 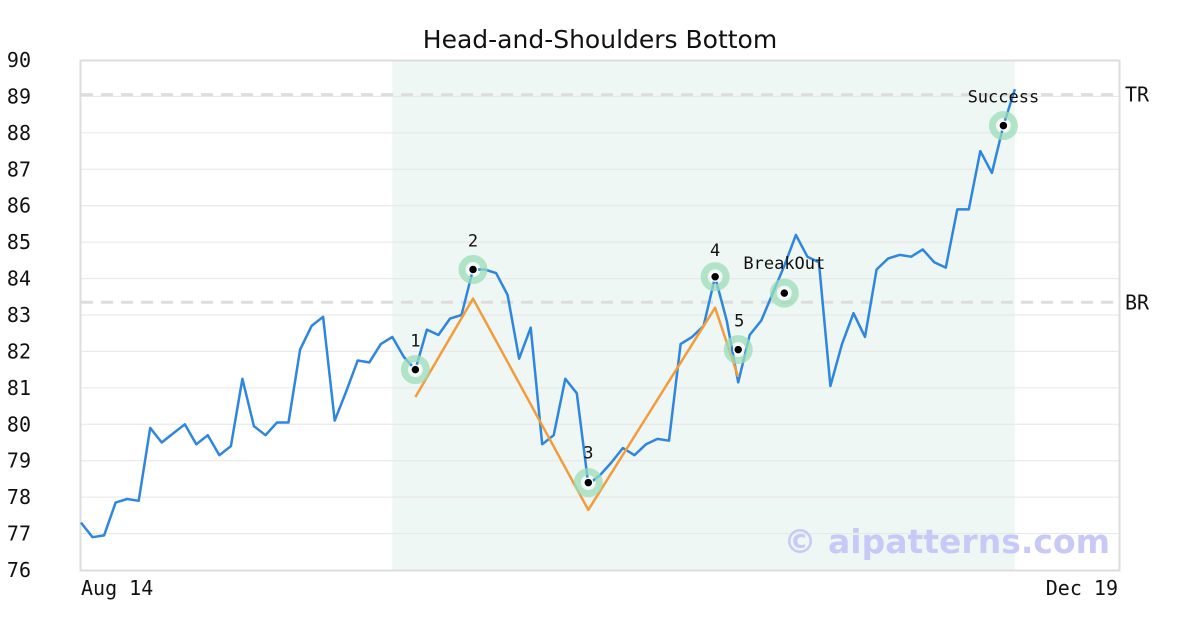 What do you see at coordinates (1004, 98) in the screenshot?
I see `pattern-point-label: Success` at bounding box center [1004, 98].